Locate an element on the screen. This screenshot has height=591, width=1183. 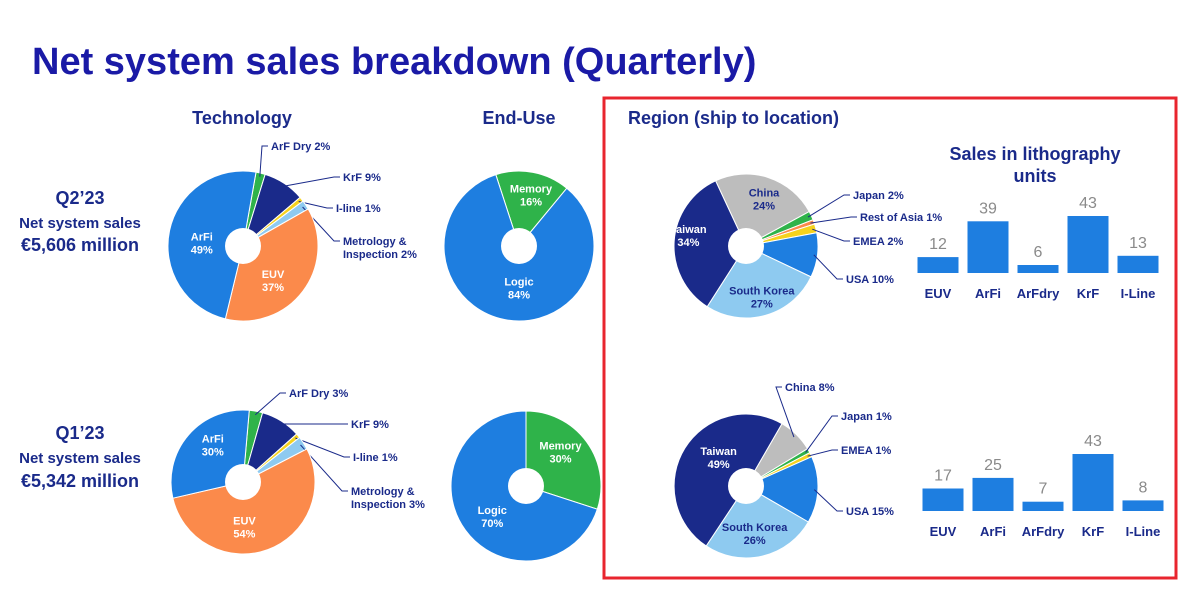
callout-label-usa: USA 15% is located at coordinates (870, 512).